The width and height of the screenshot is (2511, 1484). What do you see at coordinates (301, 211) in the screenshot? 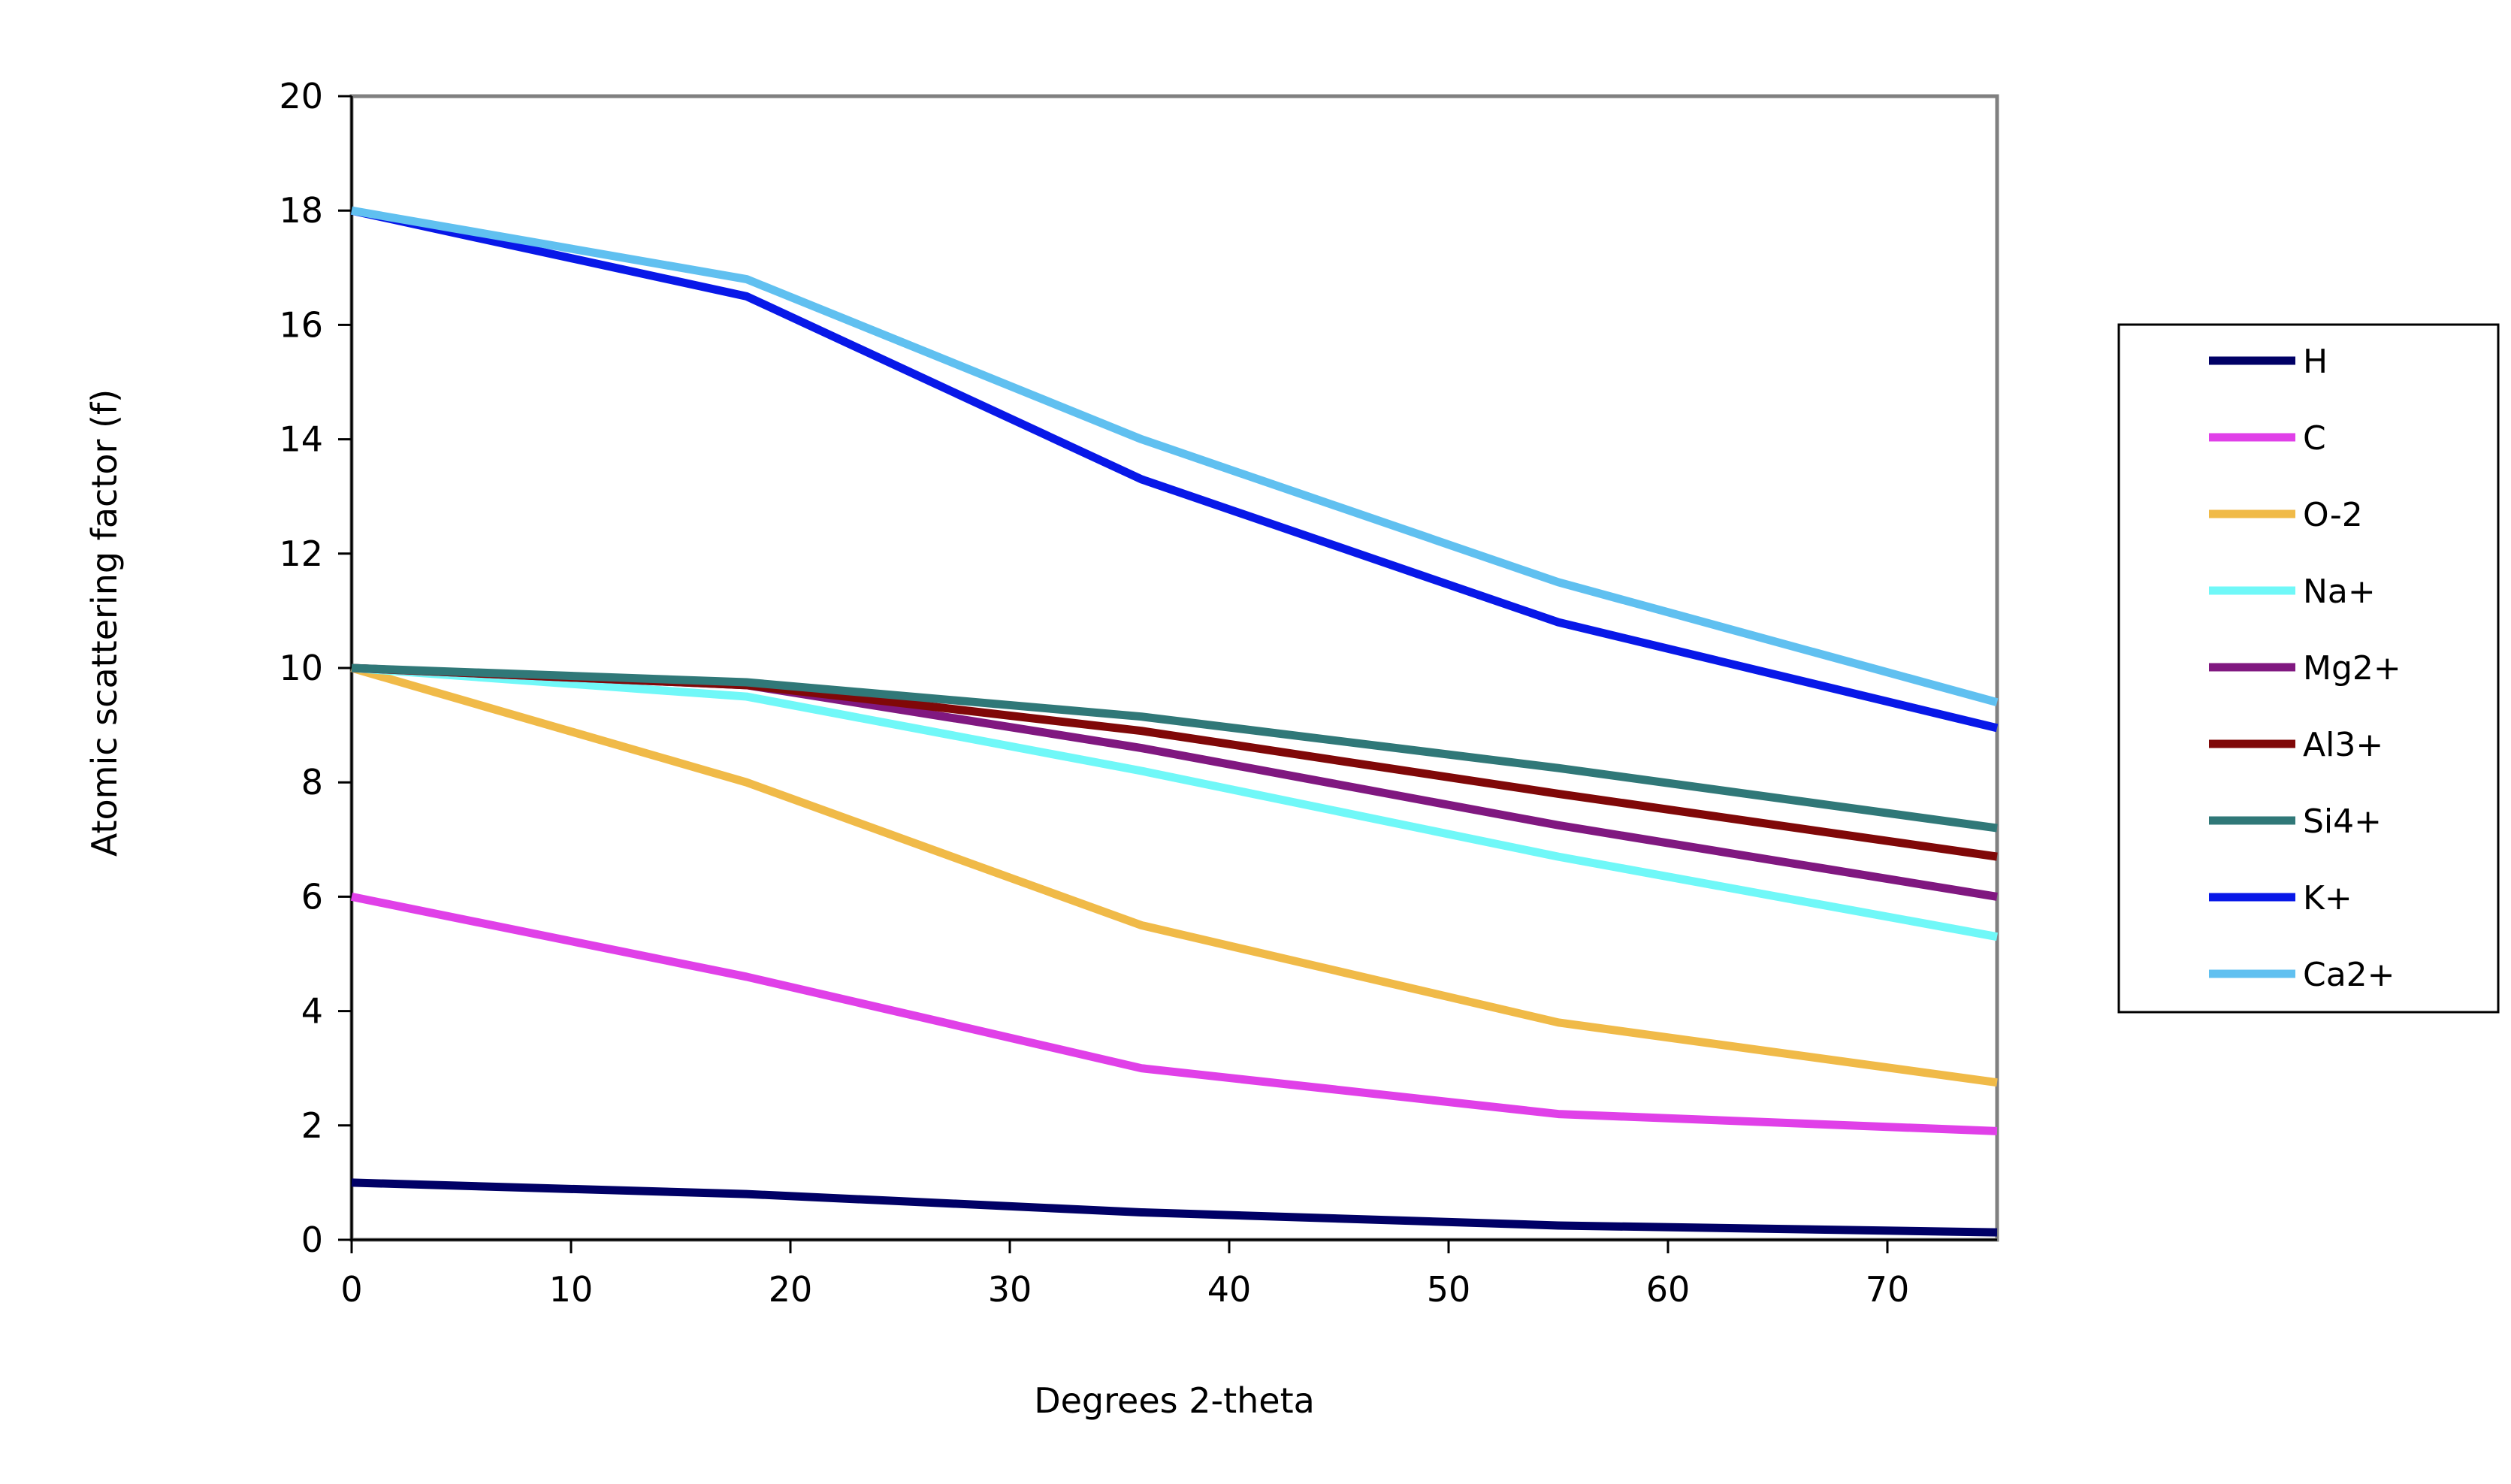
I see `y-tick-label: 18` at bounding box center [301, 211].